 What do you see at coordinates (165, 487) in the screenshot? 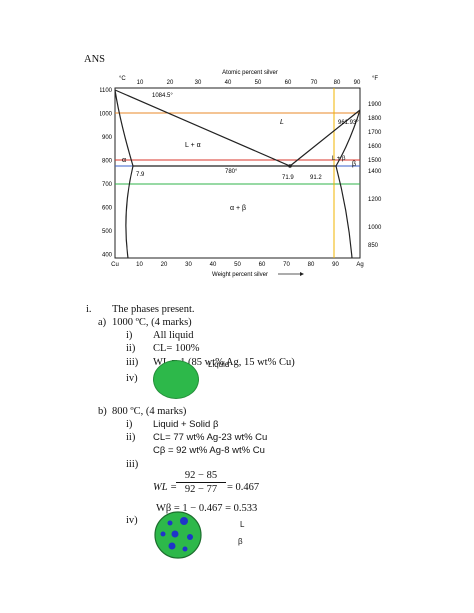
I see `wl-lhs: WL =` at bounding box center [165, 487].